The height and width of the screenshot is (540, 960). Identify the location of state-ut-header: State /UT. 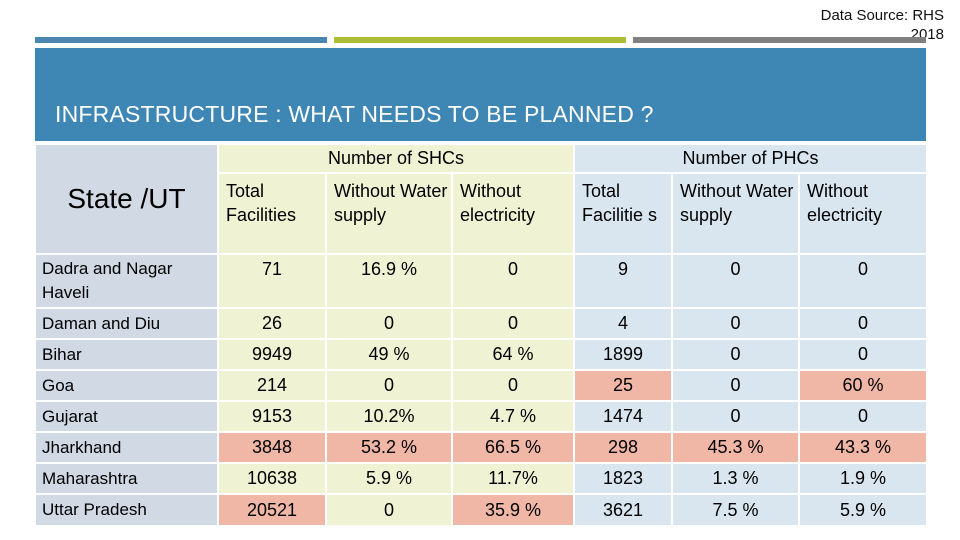
(126, 199).